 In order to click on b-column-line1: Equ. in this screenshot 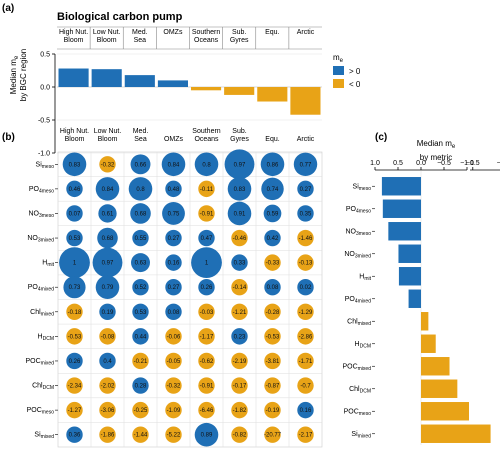, I will do `click(272, 139)`.